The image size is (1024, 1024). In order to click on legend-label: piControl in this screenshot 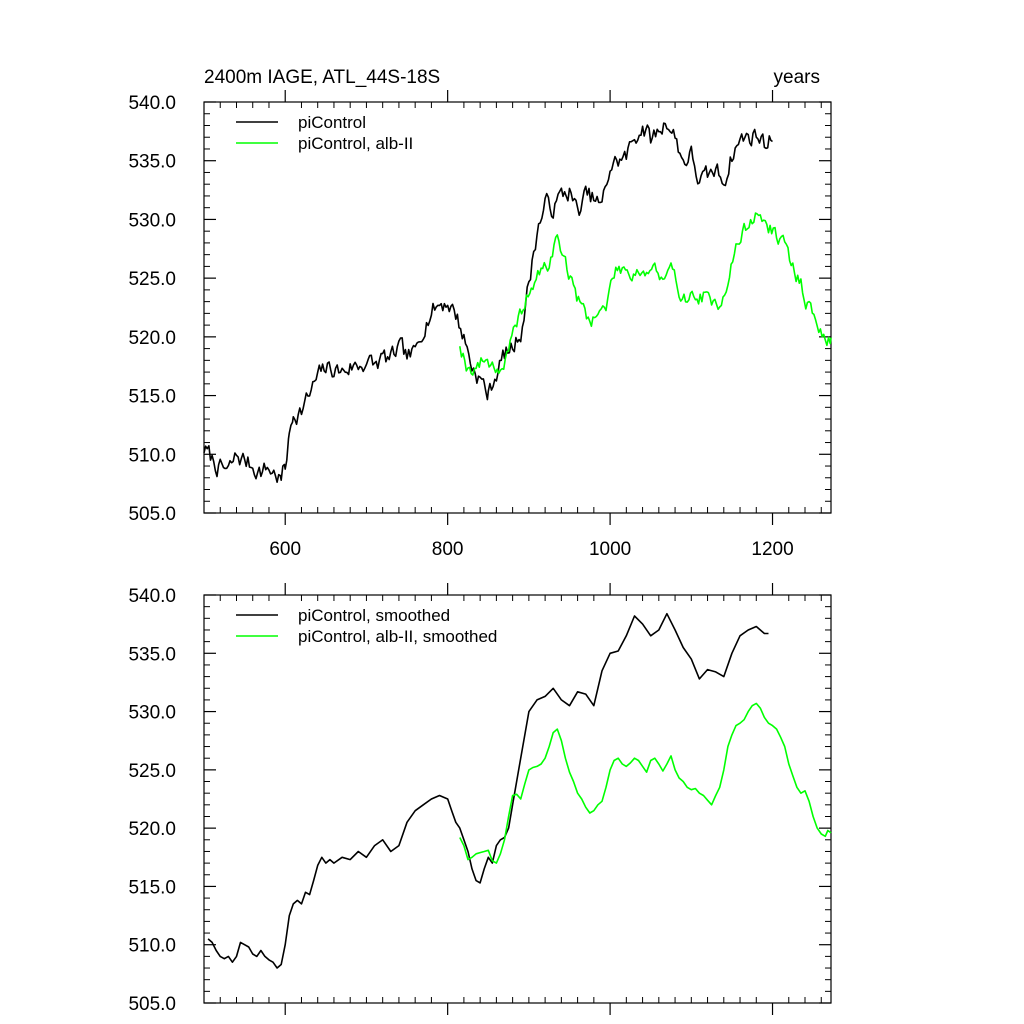, I will do `click(332, 122)`.